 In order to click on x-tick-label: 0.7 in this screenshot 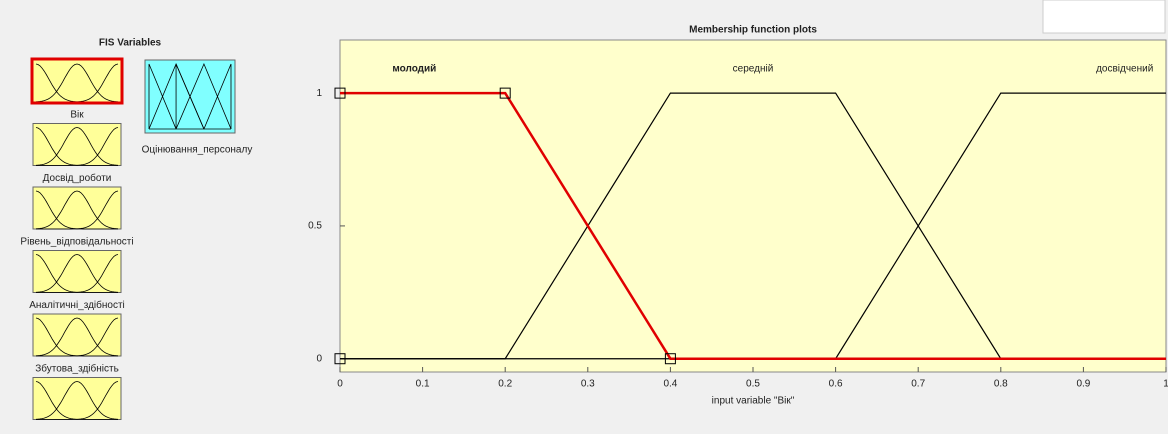, I will do `click(918, 384)`.